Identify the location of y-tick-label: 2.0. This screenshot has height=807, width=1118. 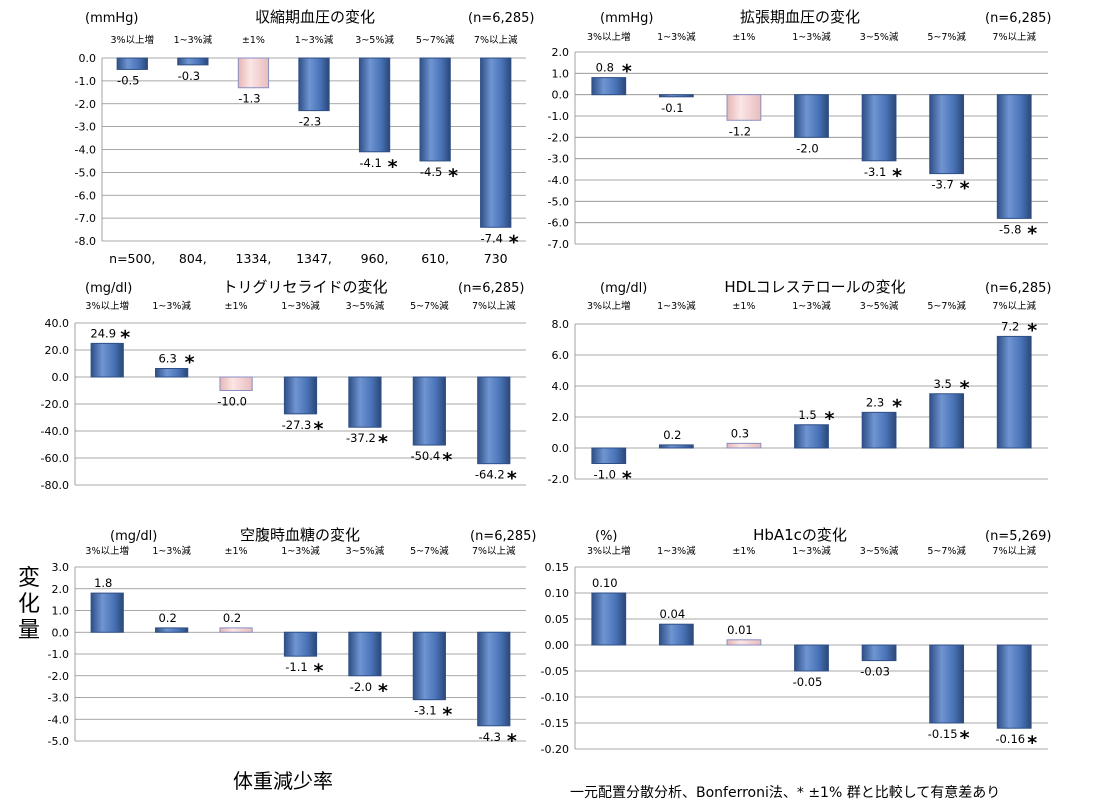
(561, 417).